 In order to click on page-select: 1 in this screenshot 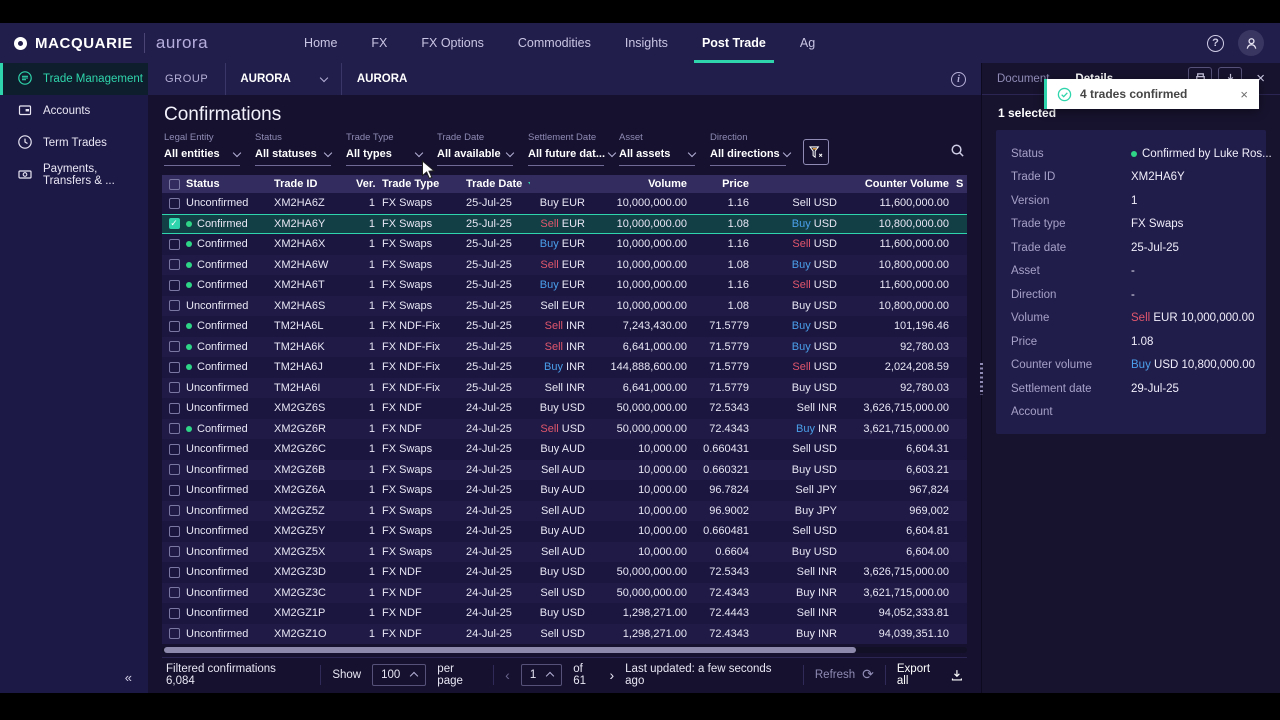, I will do `click(541, 674)`.